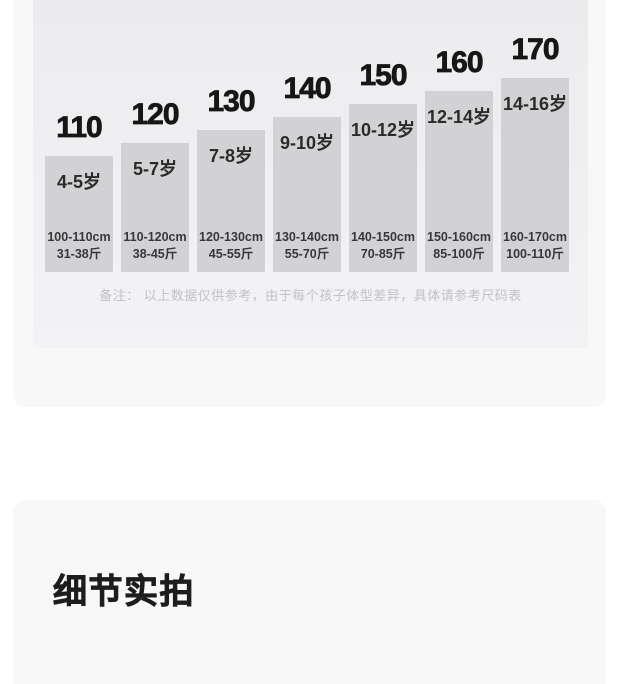 The image size is (620, 684). What do you see at coordinates (535, 237) in the screenshot?
I see `height-range: 160-170cm` at bounding box center [535, 237].